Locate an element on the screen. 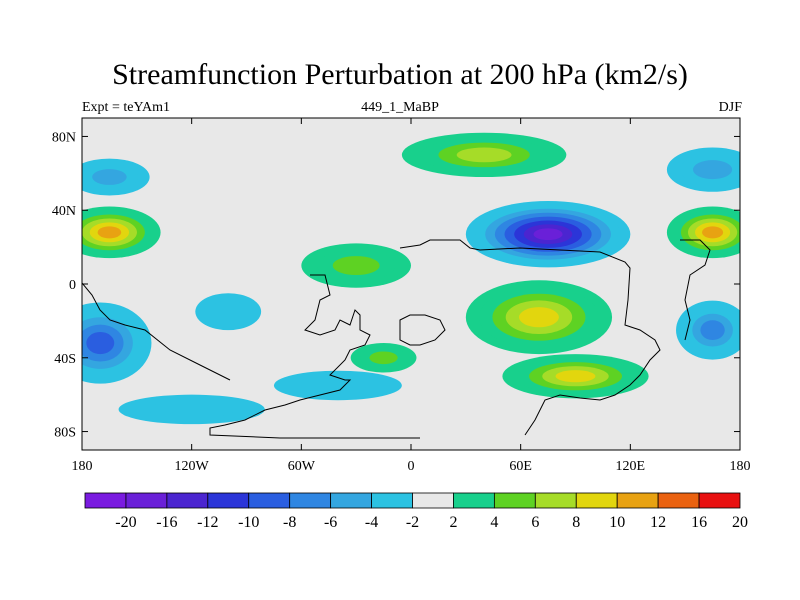  colorbar-label: 12 is located at coordinates (658, 522).